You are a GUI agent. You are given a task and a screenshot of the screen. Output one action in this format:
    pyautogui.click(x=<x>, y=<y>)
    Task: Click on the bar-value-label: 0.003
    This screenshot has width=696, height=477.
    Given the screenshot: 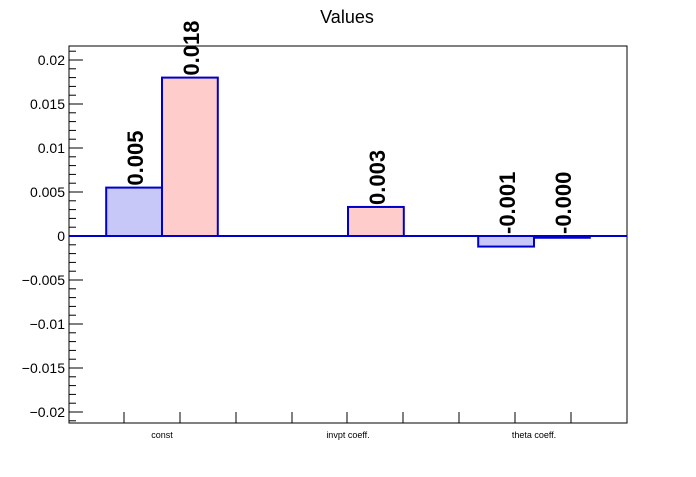 What is the action you would take?
    pyautogui.click(x=377, y=177)
    